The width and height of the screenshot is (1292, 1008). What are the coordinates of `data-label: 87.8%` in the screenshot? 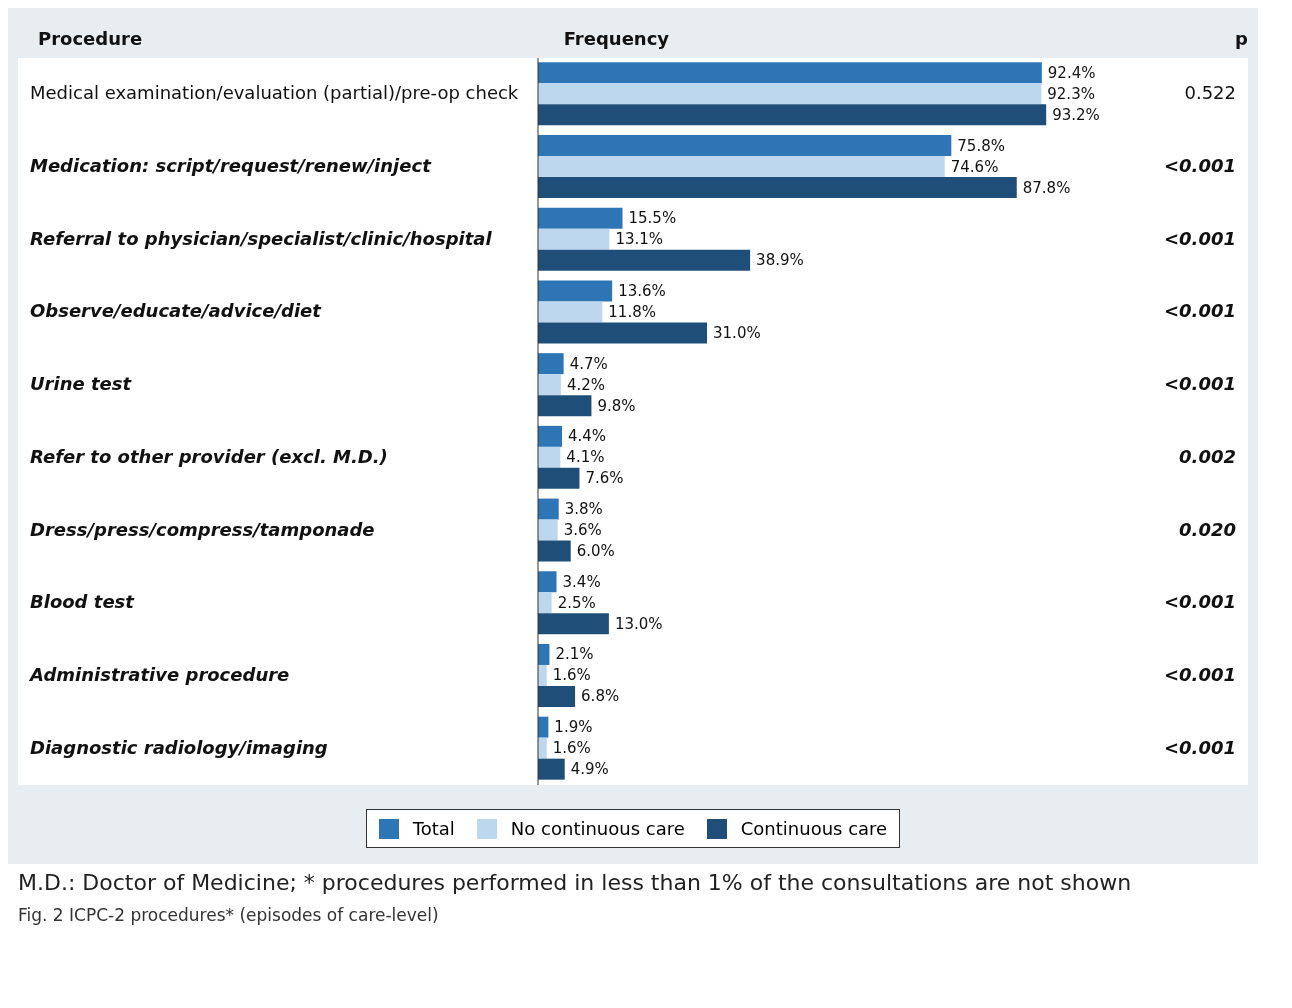 It's located at (1046, 187).